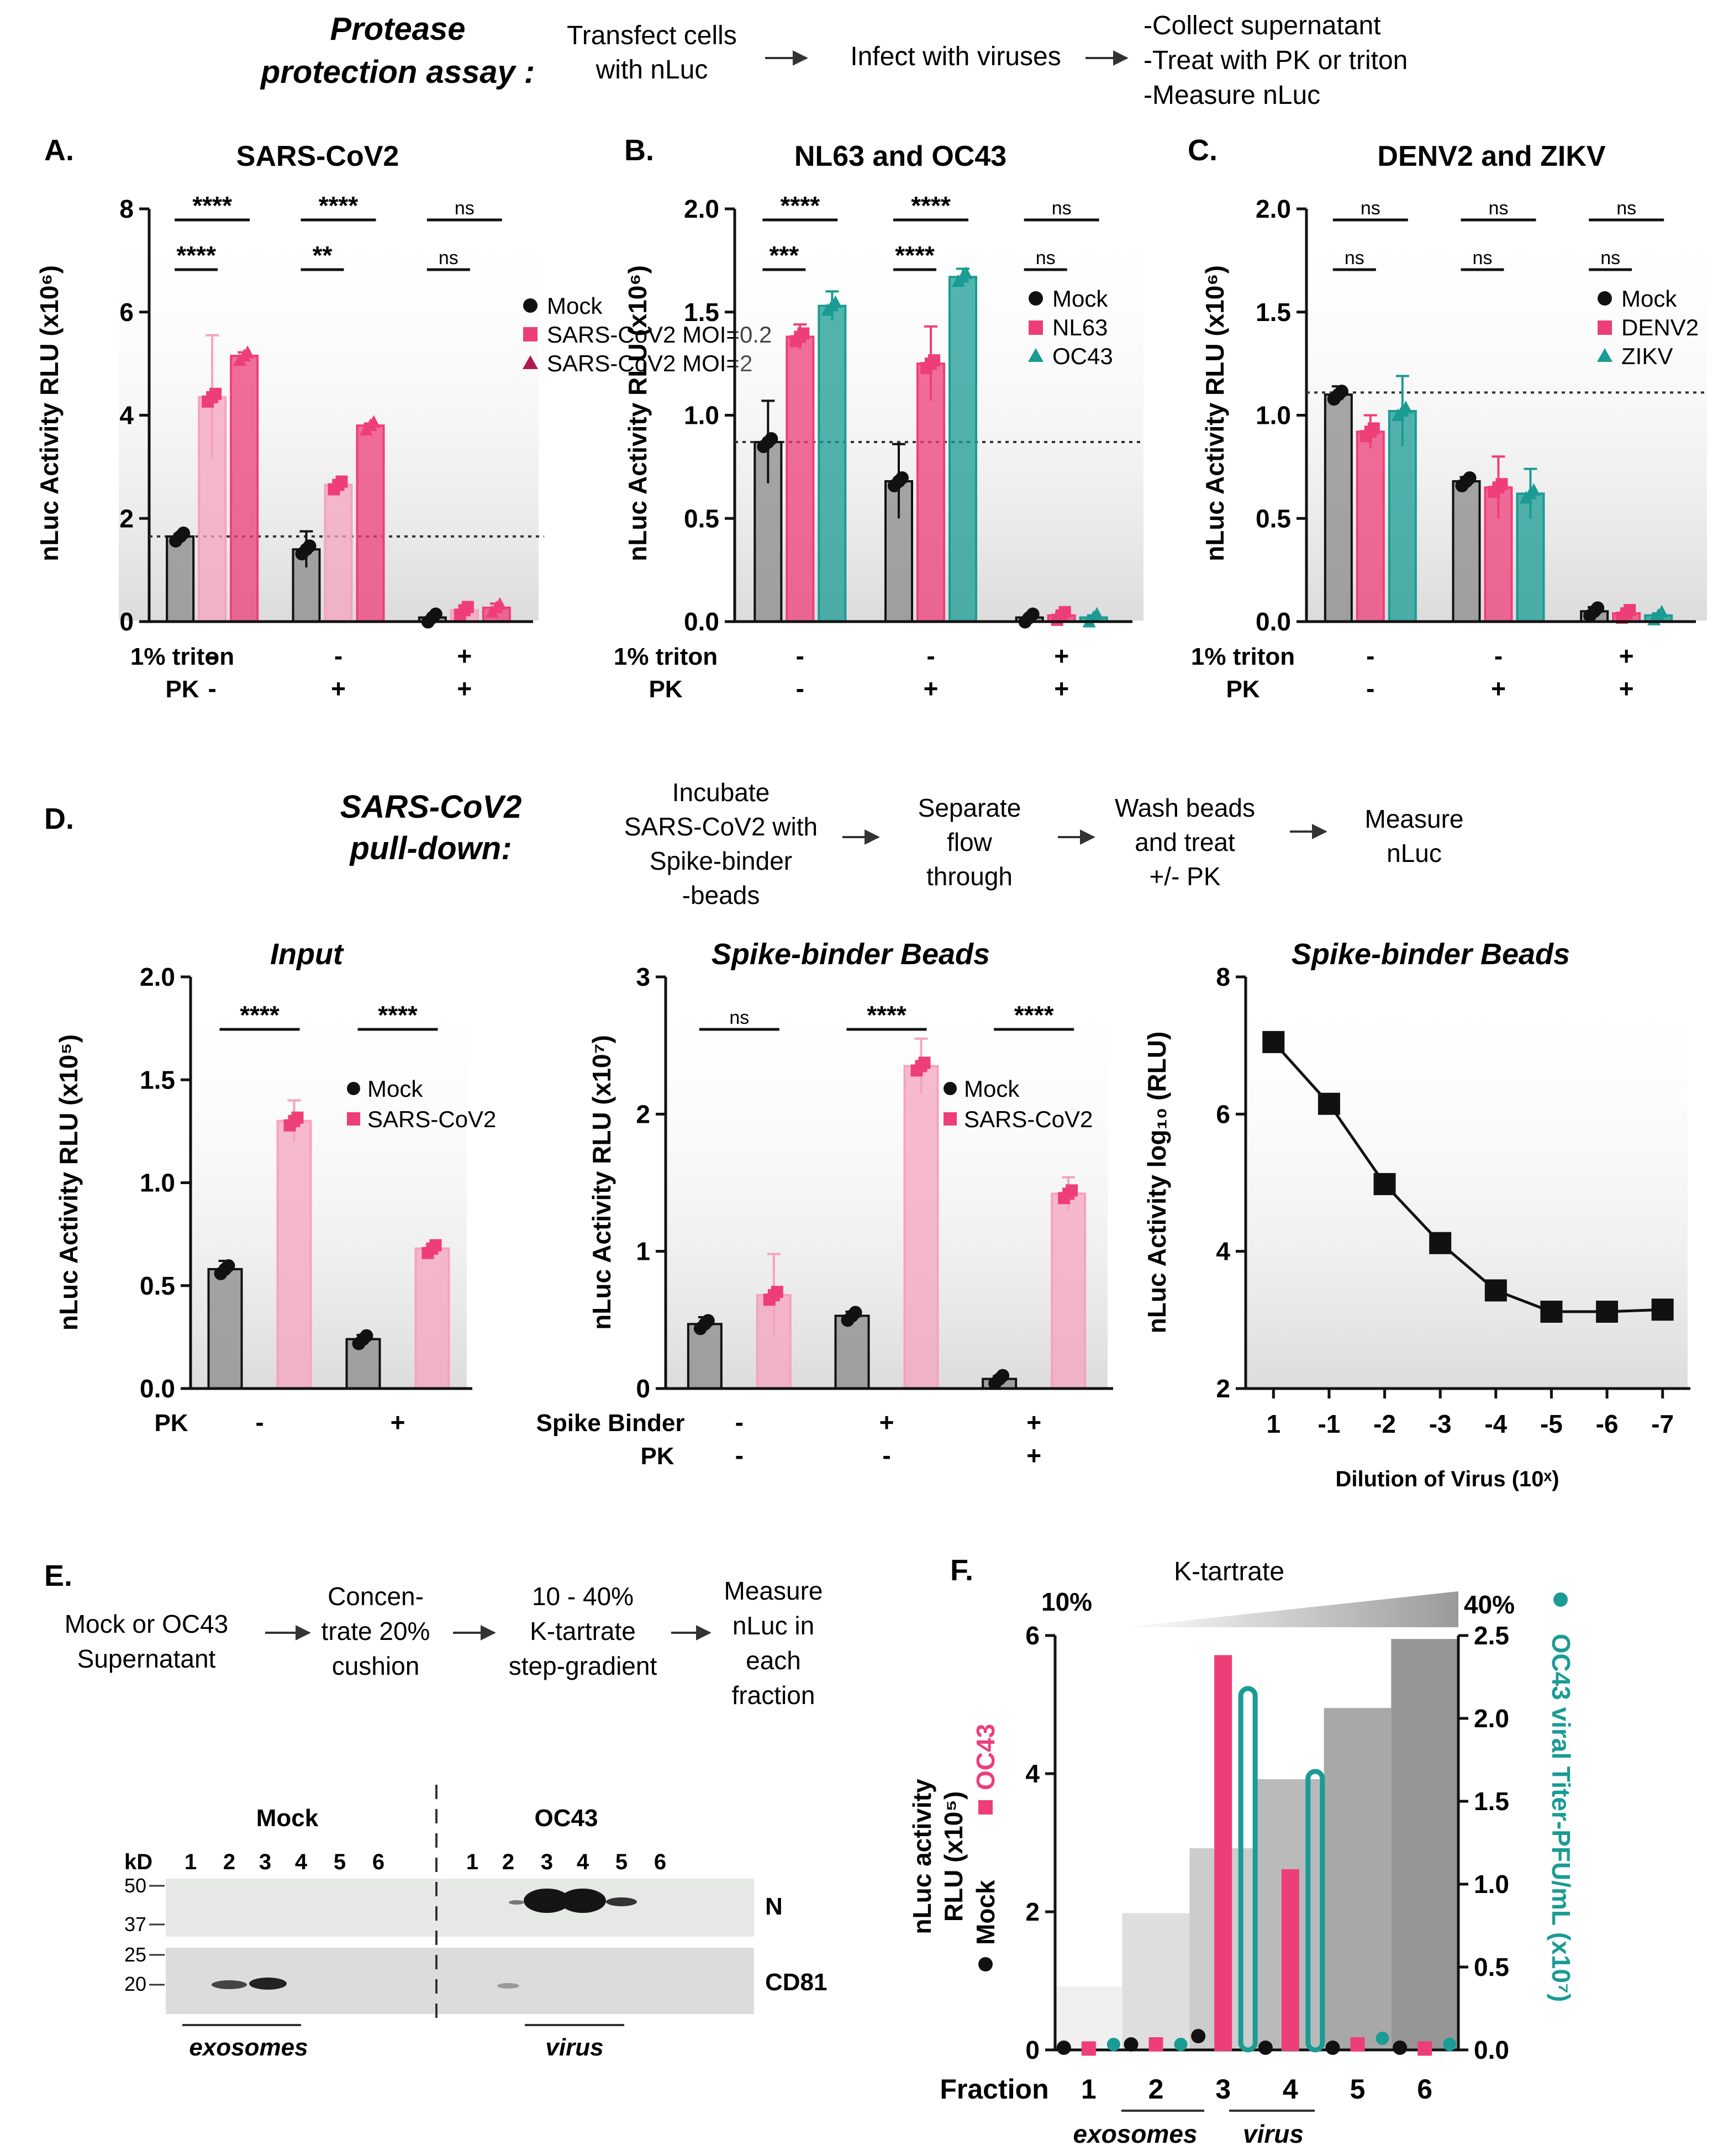  What do you see at coordinates (610, 1423) in the screenshot?
I see `panel-d2-cond-spike-label: Spike Binder` at bounding box center [610, 1423].